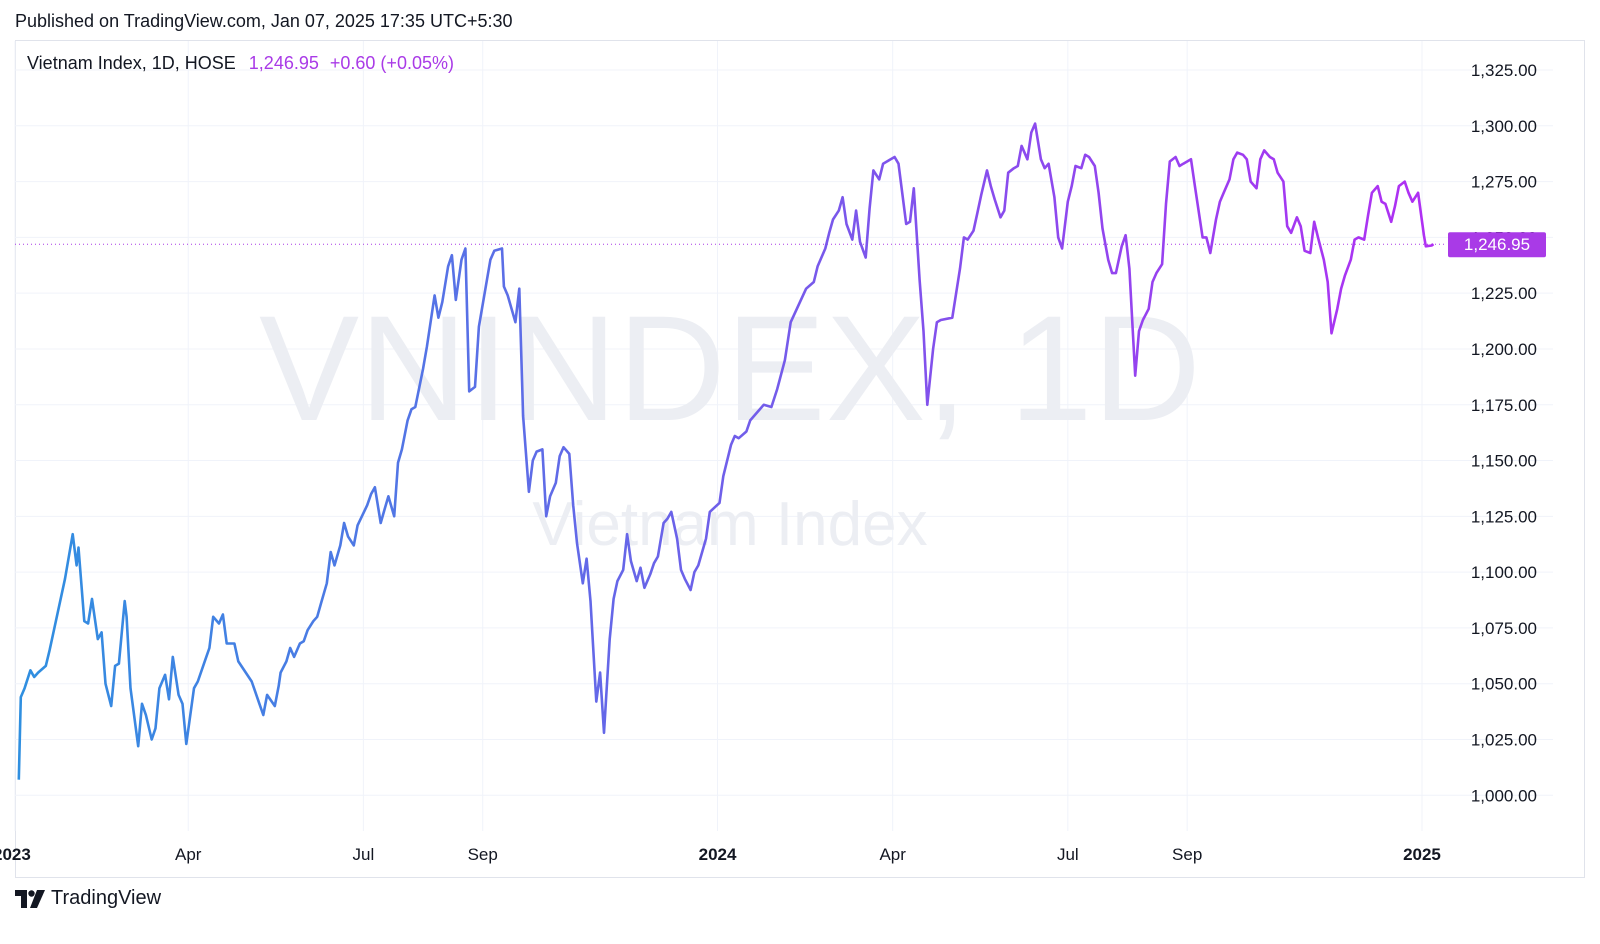 This screenshot has width=1600, height=944. What do you see at coordinates (391, 63) in the screenshot?
I see `legend-change: +0.60 (+0.05%)` at bounding box center [391, 63].